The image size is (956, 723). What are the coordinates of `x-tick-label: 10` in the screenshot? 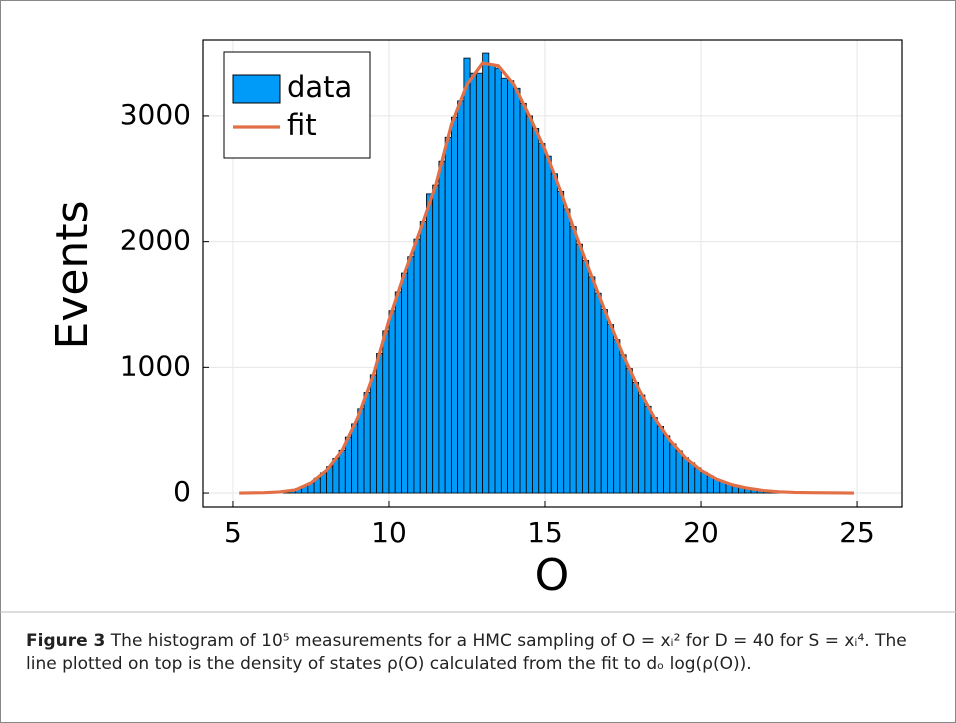 It's located at (389, 532).